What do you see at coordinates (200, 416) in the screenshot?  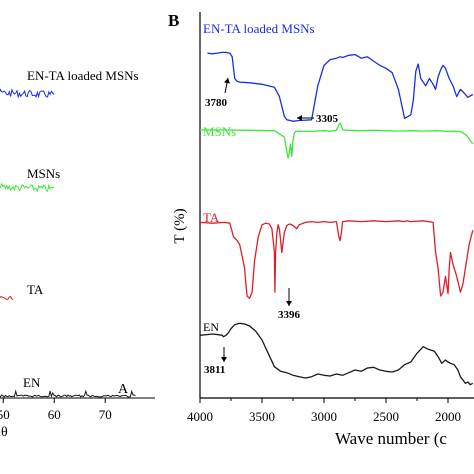 I see `panel-b-x-tick-label: 4000` at bounding box center [200, 416].